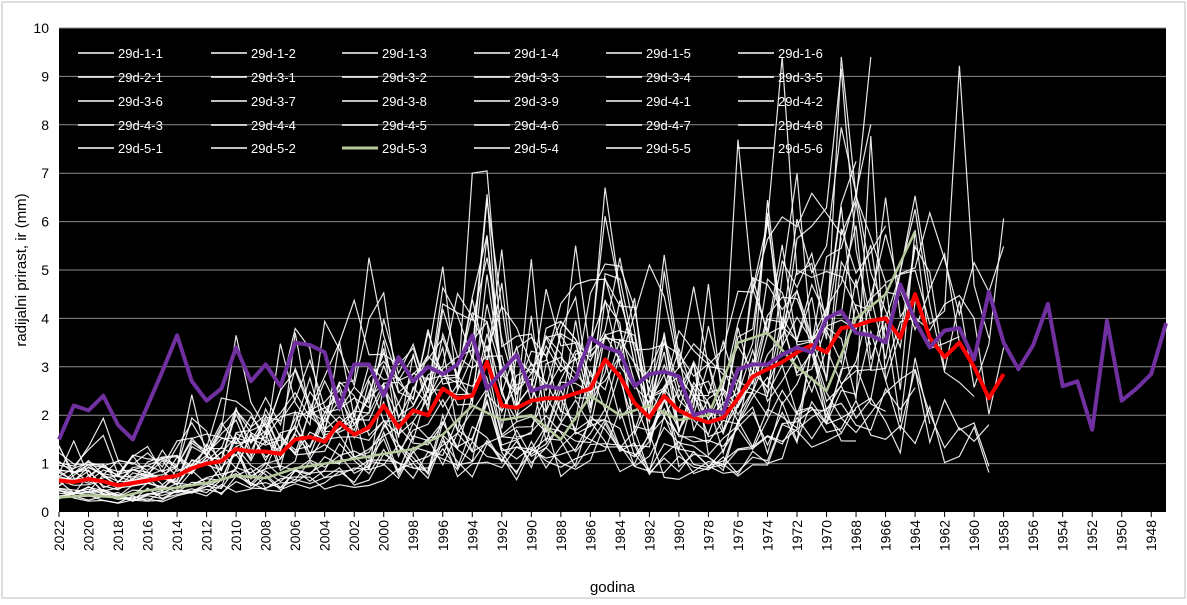  I want to click on legend-label: 29d-5-6, so click(800, 148).